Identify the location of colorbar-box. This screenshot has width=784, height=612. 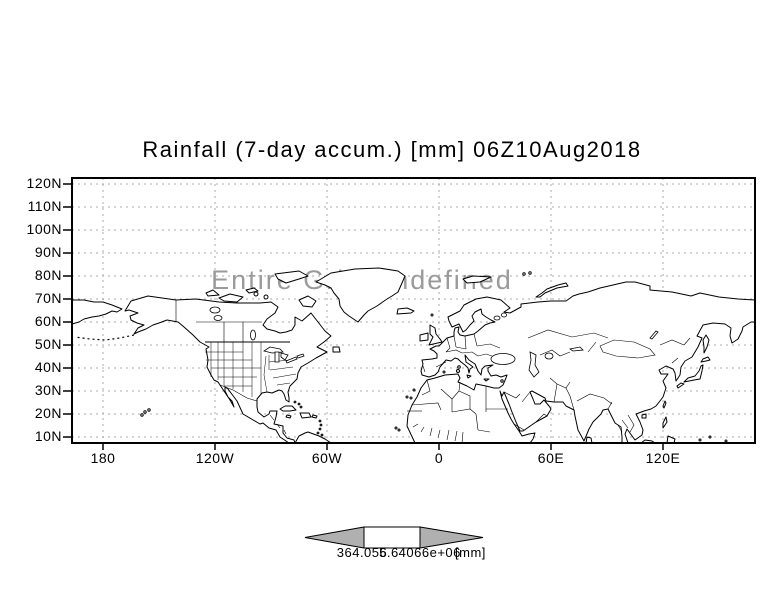
(392, 537).